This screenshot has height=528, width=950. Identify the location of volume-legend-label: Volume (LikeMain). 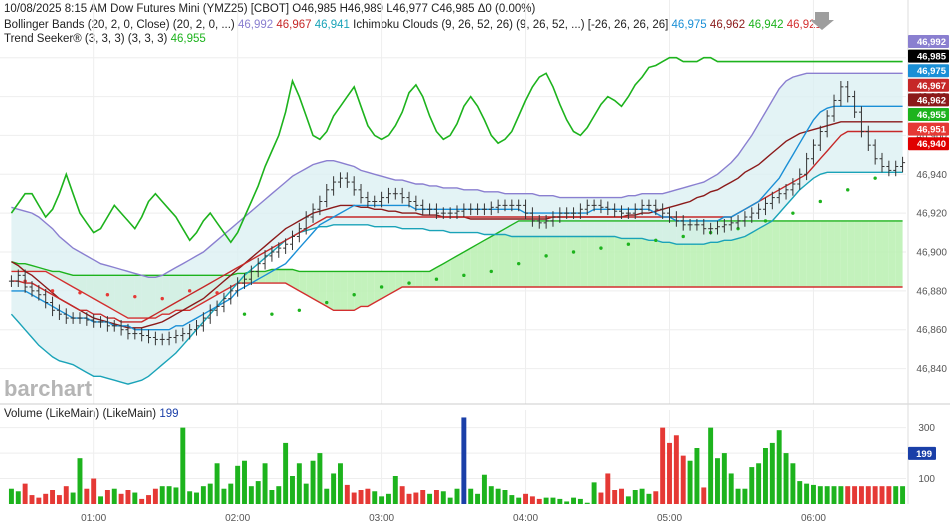
(52, 414).